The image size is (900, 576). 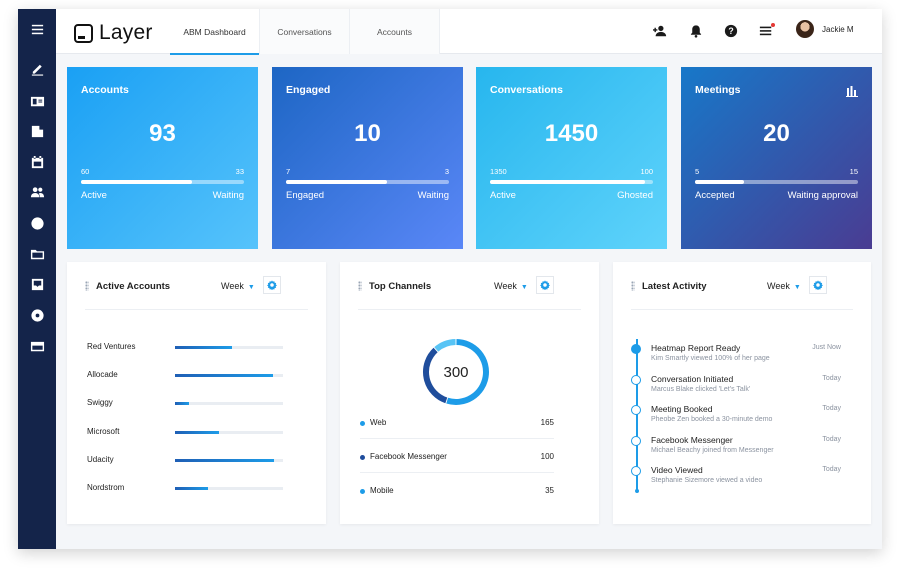 I want to click on bar-chart-icon, so click(x=852, y=90).